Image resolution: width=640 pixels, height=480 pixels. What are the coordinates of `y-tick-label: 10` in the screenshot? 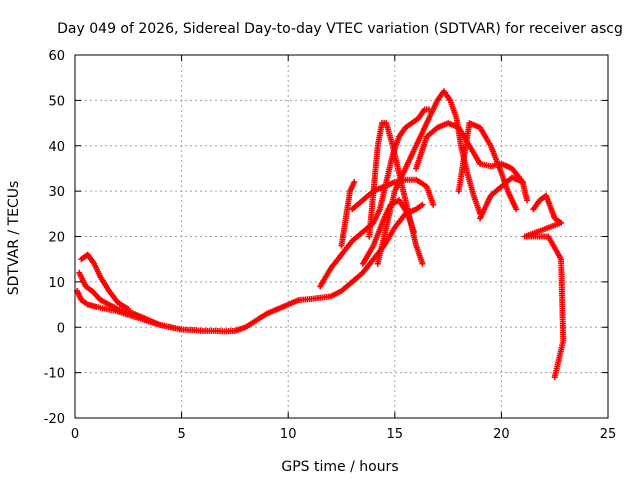 It's located at (56, 283).